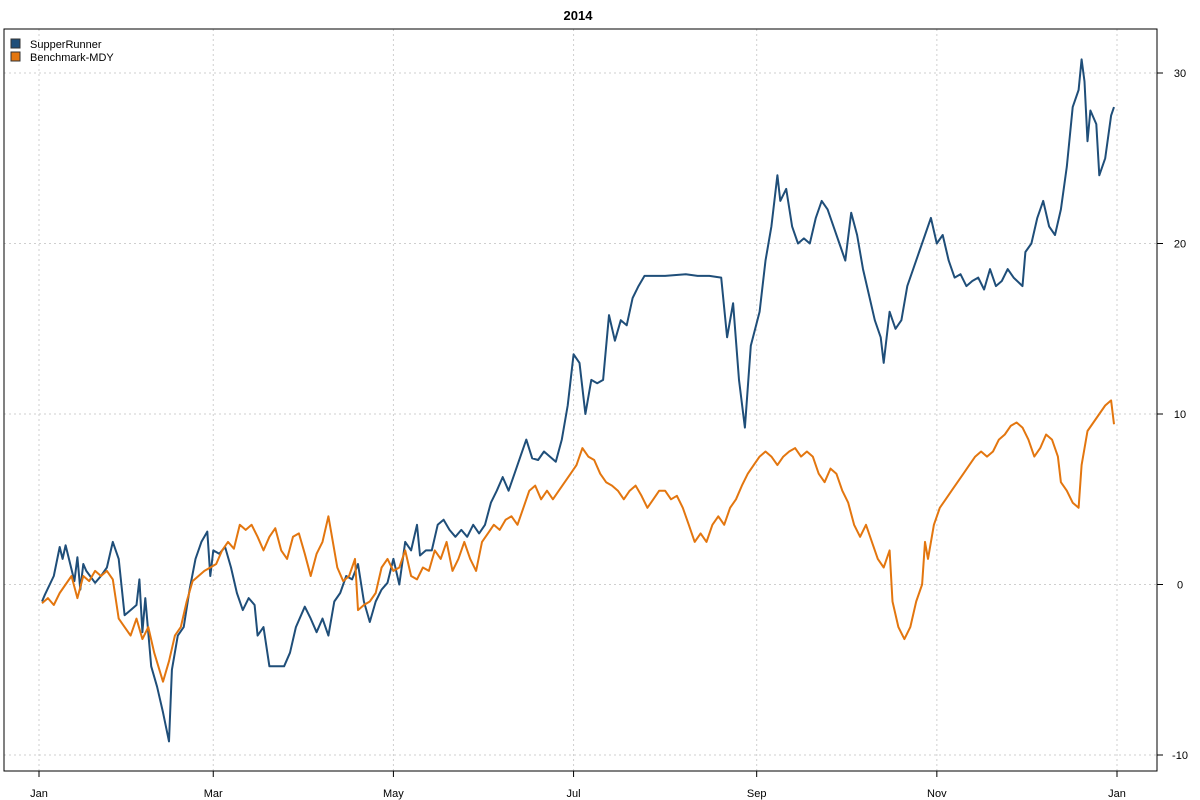  I want to click on x-tick-label: Sep, so click(757, 794).